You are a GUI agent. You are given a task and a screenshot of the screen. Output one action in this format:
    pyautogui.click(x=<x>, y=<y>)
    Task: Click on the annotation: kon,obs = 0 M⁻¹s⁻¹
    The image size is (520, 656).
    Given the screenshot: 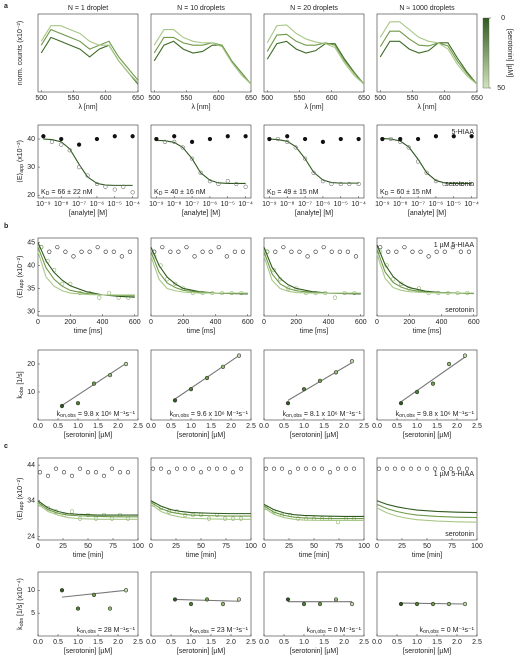 What is the action you would take?
    pyautogui.click(x=447, y=631)
    